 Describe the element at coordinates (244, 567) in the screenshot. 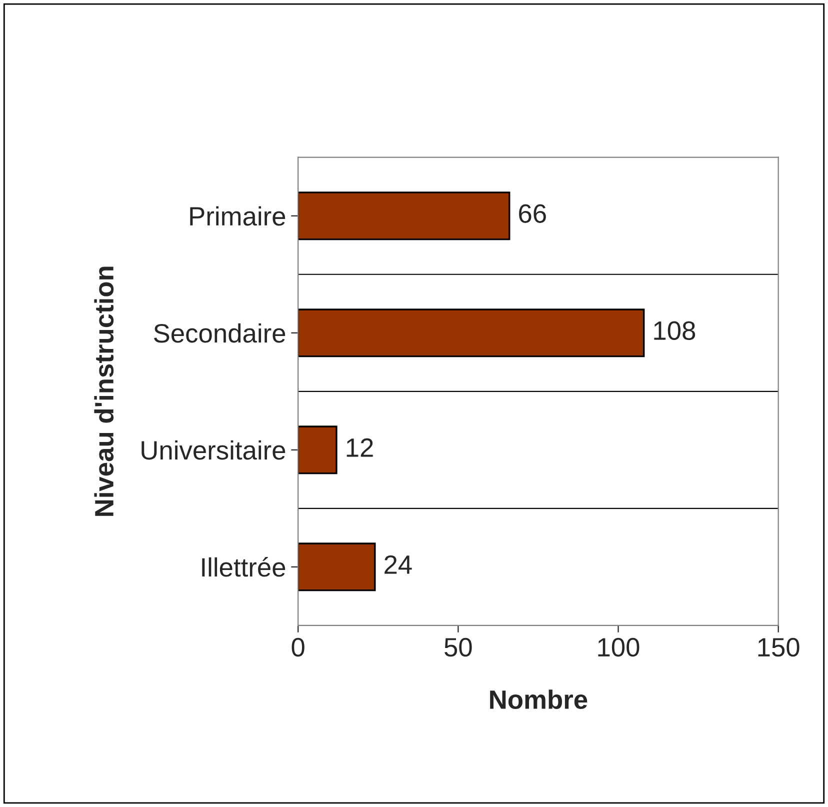

I see `y-tick-label: Illettrée` at that location.